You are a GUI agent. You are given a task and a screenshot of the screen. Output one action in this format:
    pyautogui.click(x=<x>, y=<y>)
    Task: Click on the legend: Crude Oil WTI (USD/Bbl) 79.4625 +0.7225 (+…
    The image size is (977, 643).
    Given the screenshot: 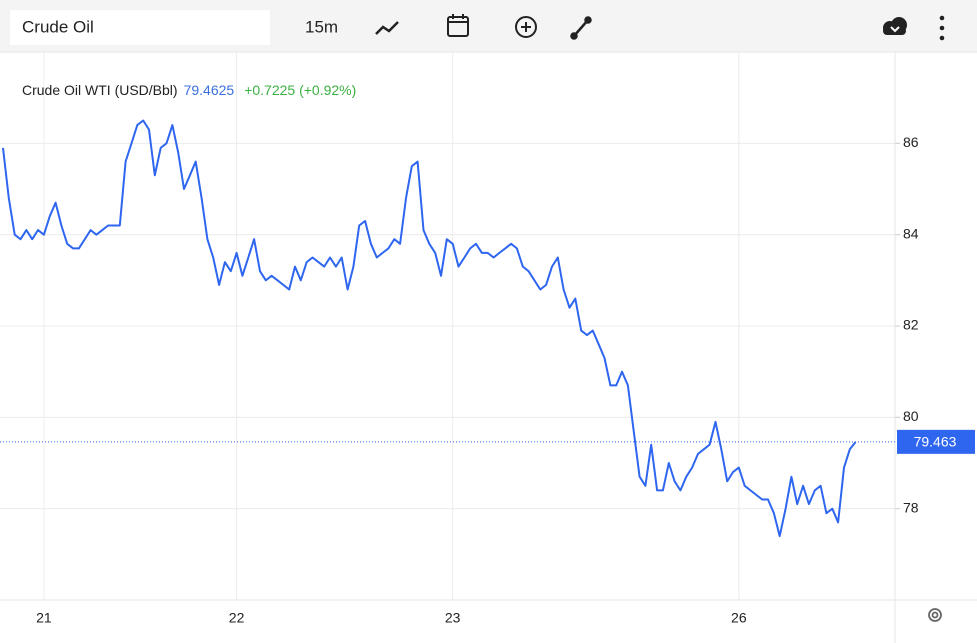 What is the action you would take?
    pyautogui.click(x=189, y=90)
    